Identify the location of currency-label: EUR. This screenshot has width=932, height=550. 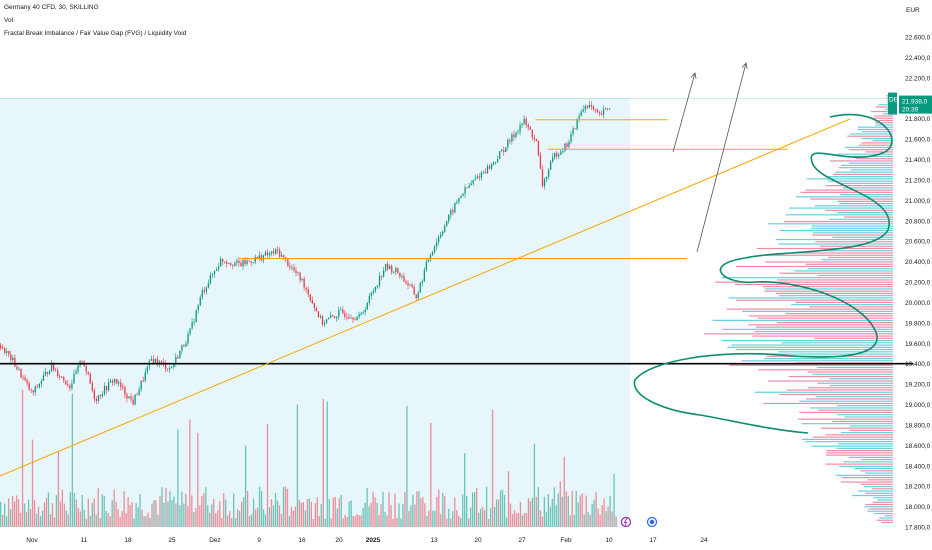
(913, 10).